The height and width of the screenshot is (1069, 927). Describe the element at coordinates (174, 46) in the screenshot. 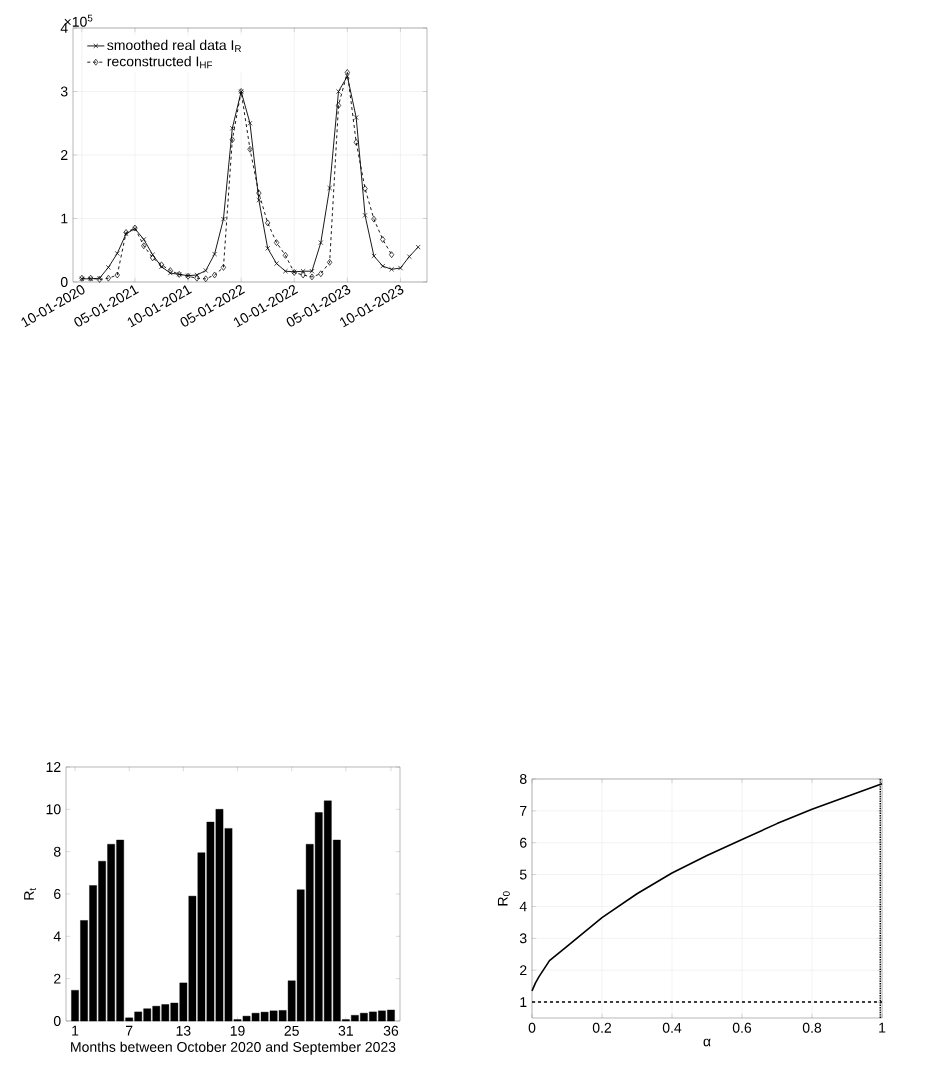

I see `legend-label: smoothed real data I$_{R}$` at that location.